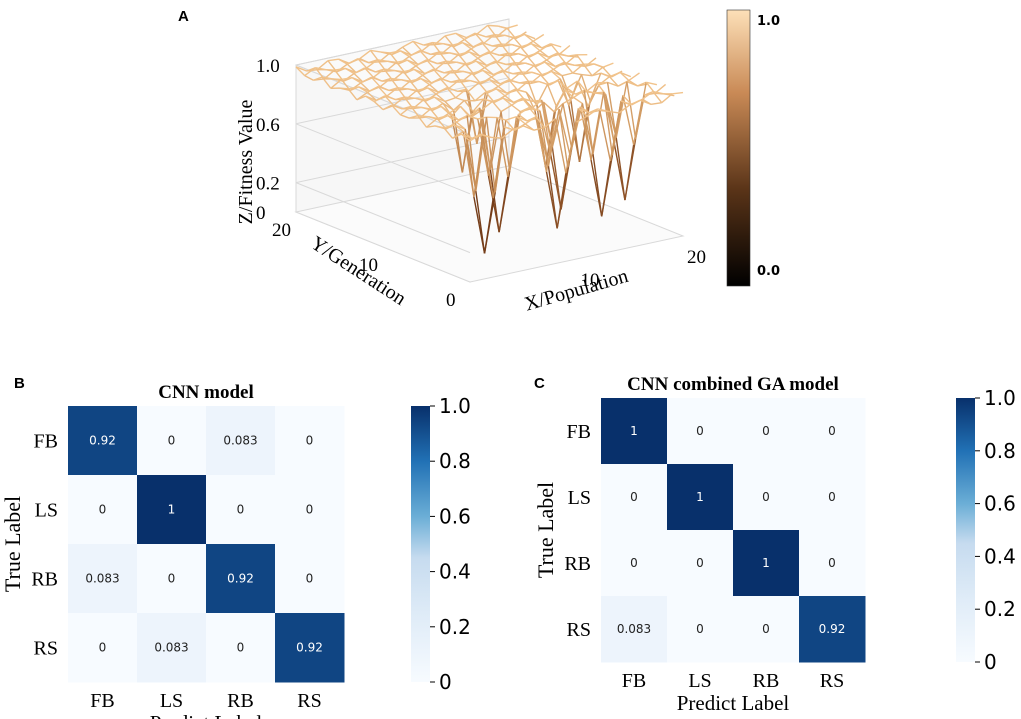 The height and width of the screenshot is (719, 1021). What do you see at coordinates (281, 230) in the screenshot?
I see `y-tick-label: 20` at bounding box center [281, 230].